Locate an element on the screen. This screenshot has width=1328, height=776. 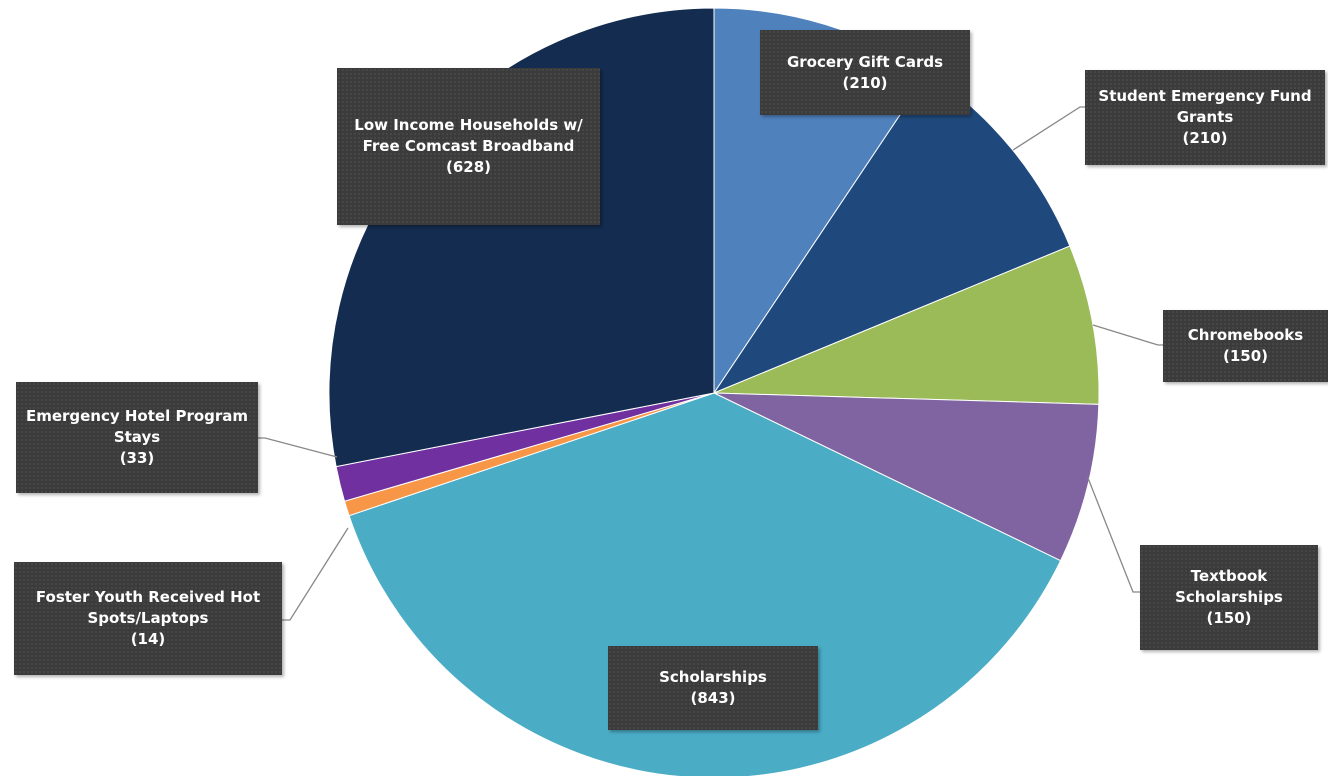
category-label: Textbook Scholarships is located at coordinates (1229, 586).